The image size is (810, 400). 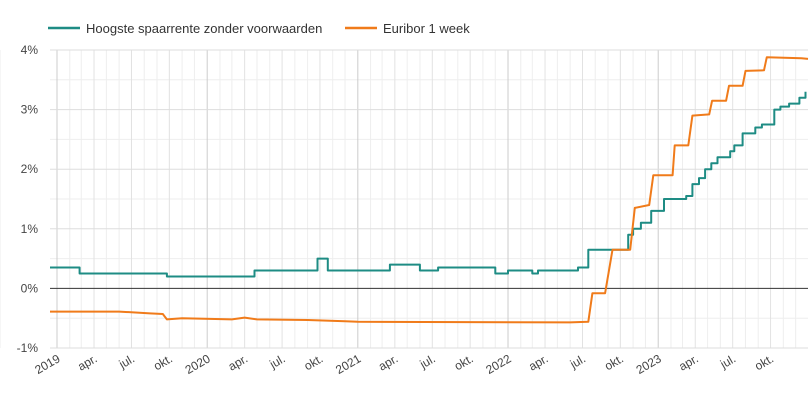 I want to click on y-axis-labels: 4% 3% 2% 1% 0% -1%, so click(x=28, y=199).